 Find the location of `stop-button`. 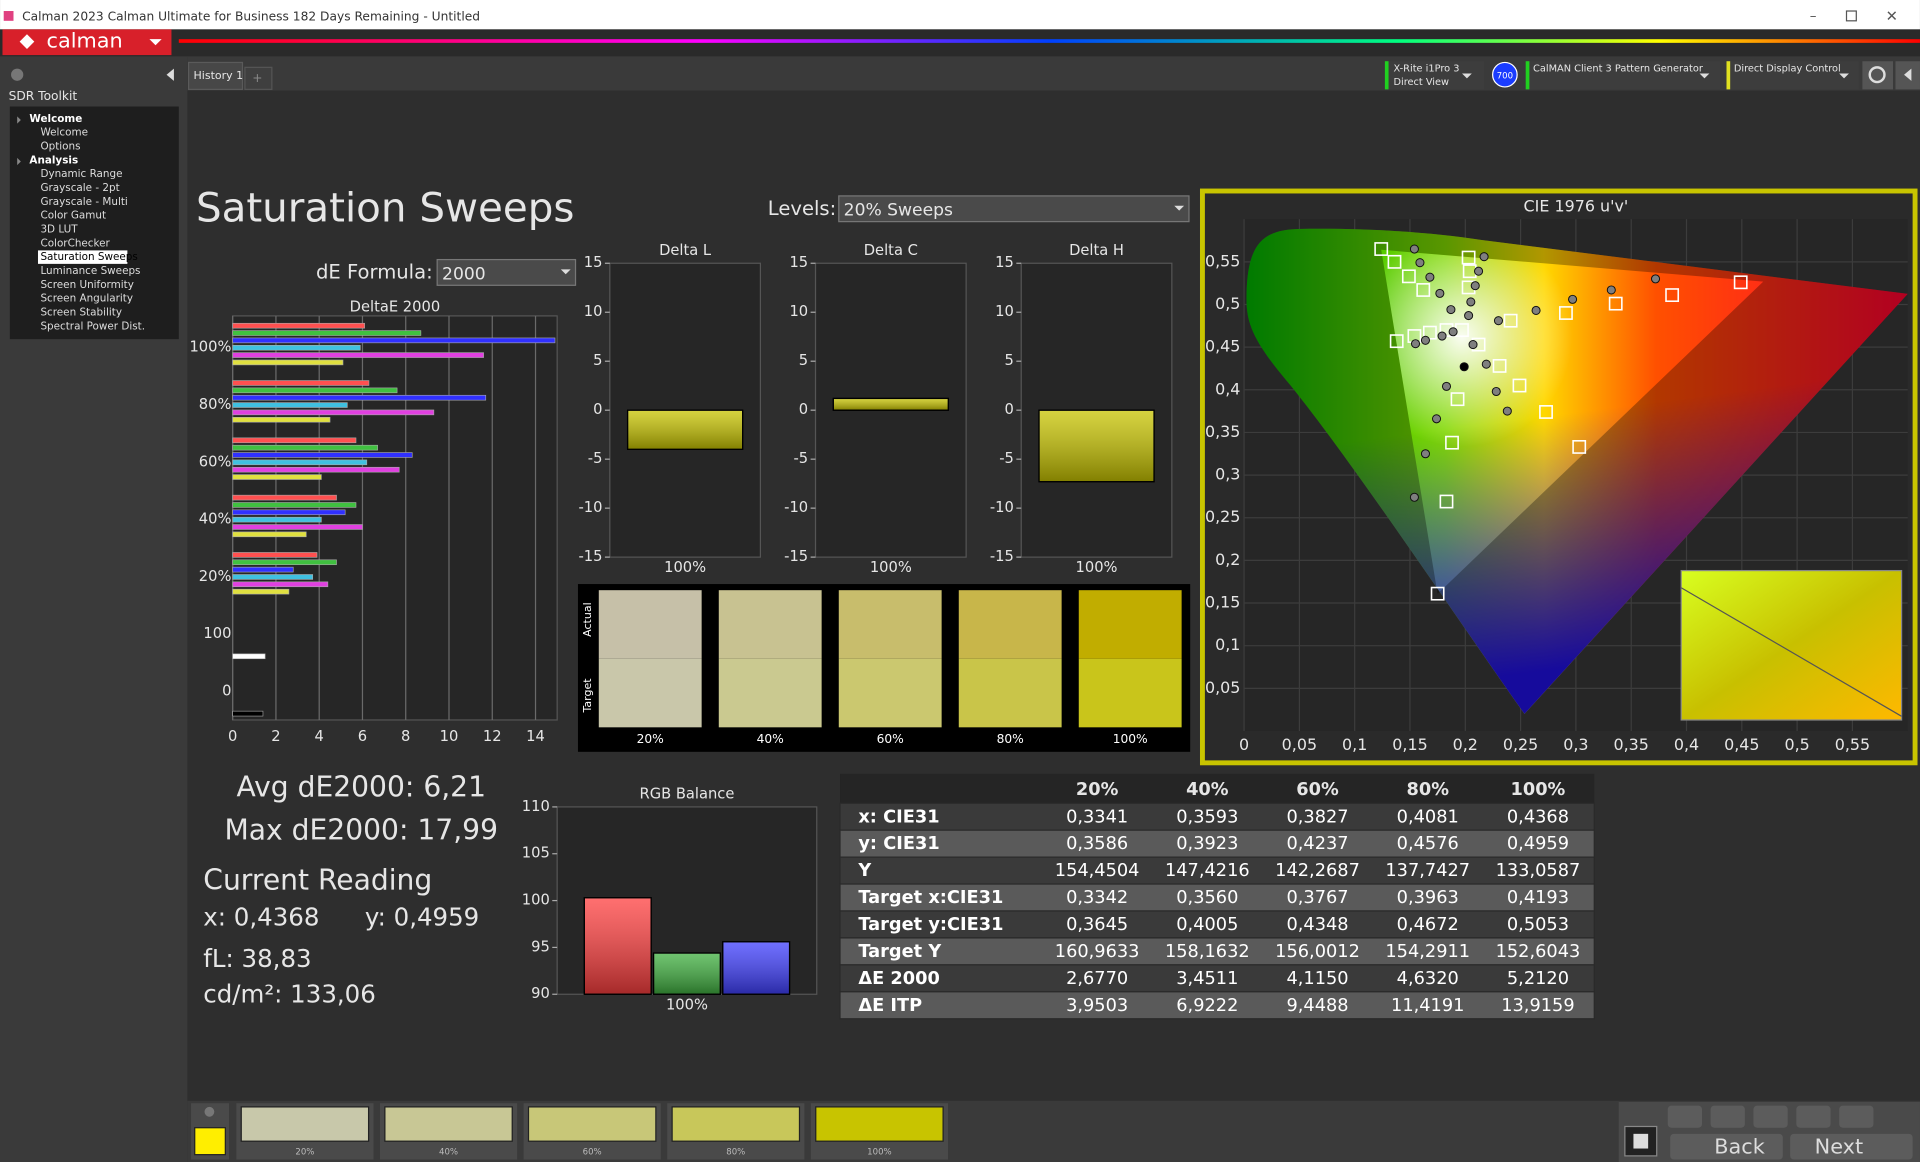

stop-button is located at coordinates (1685, 1116).